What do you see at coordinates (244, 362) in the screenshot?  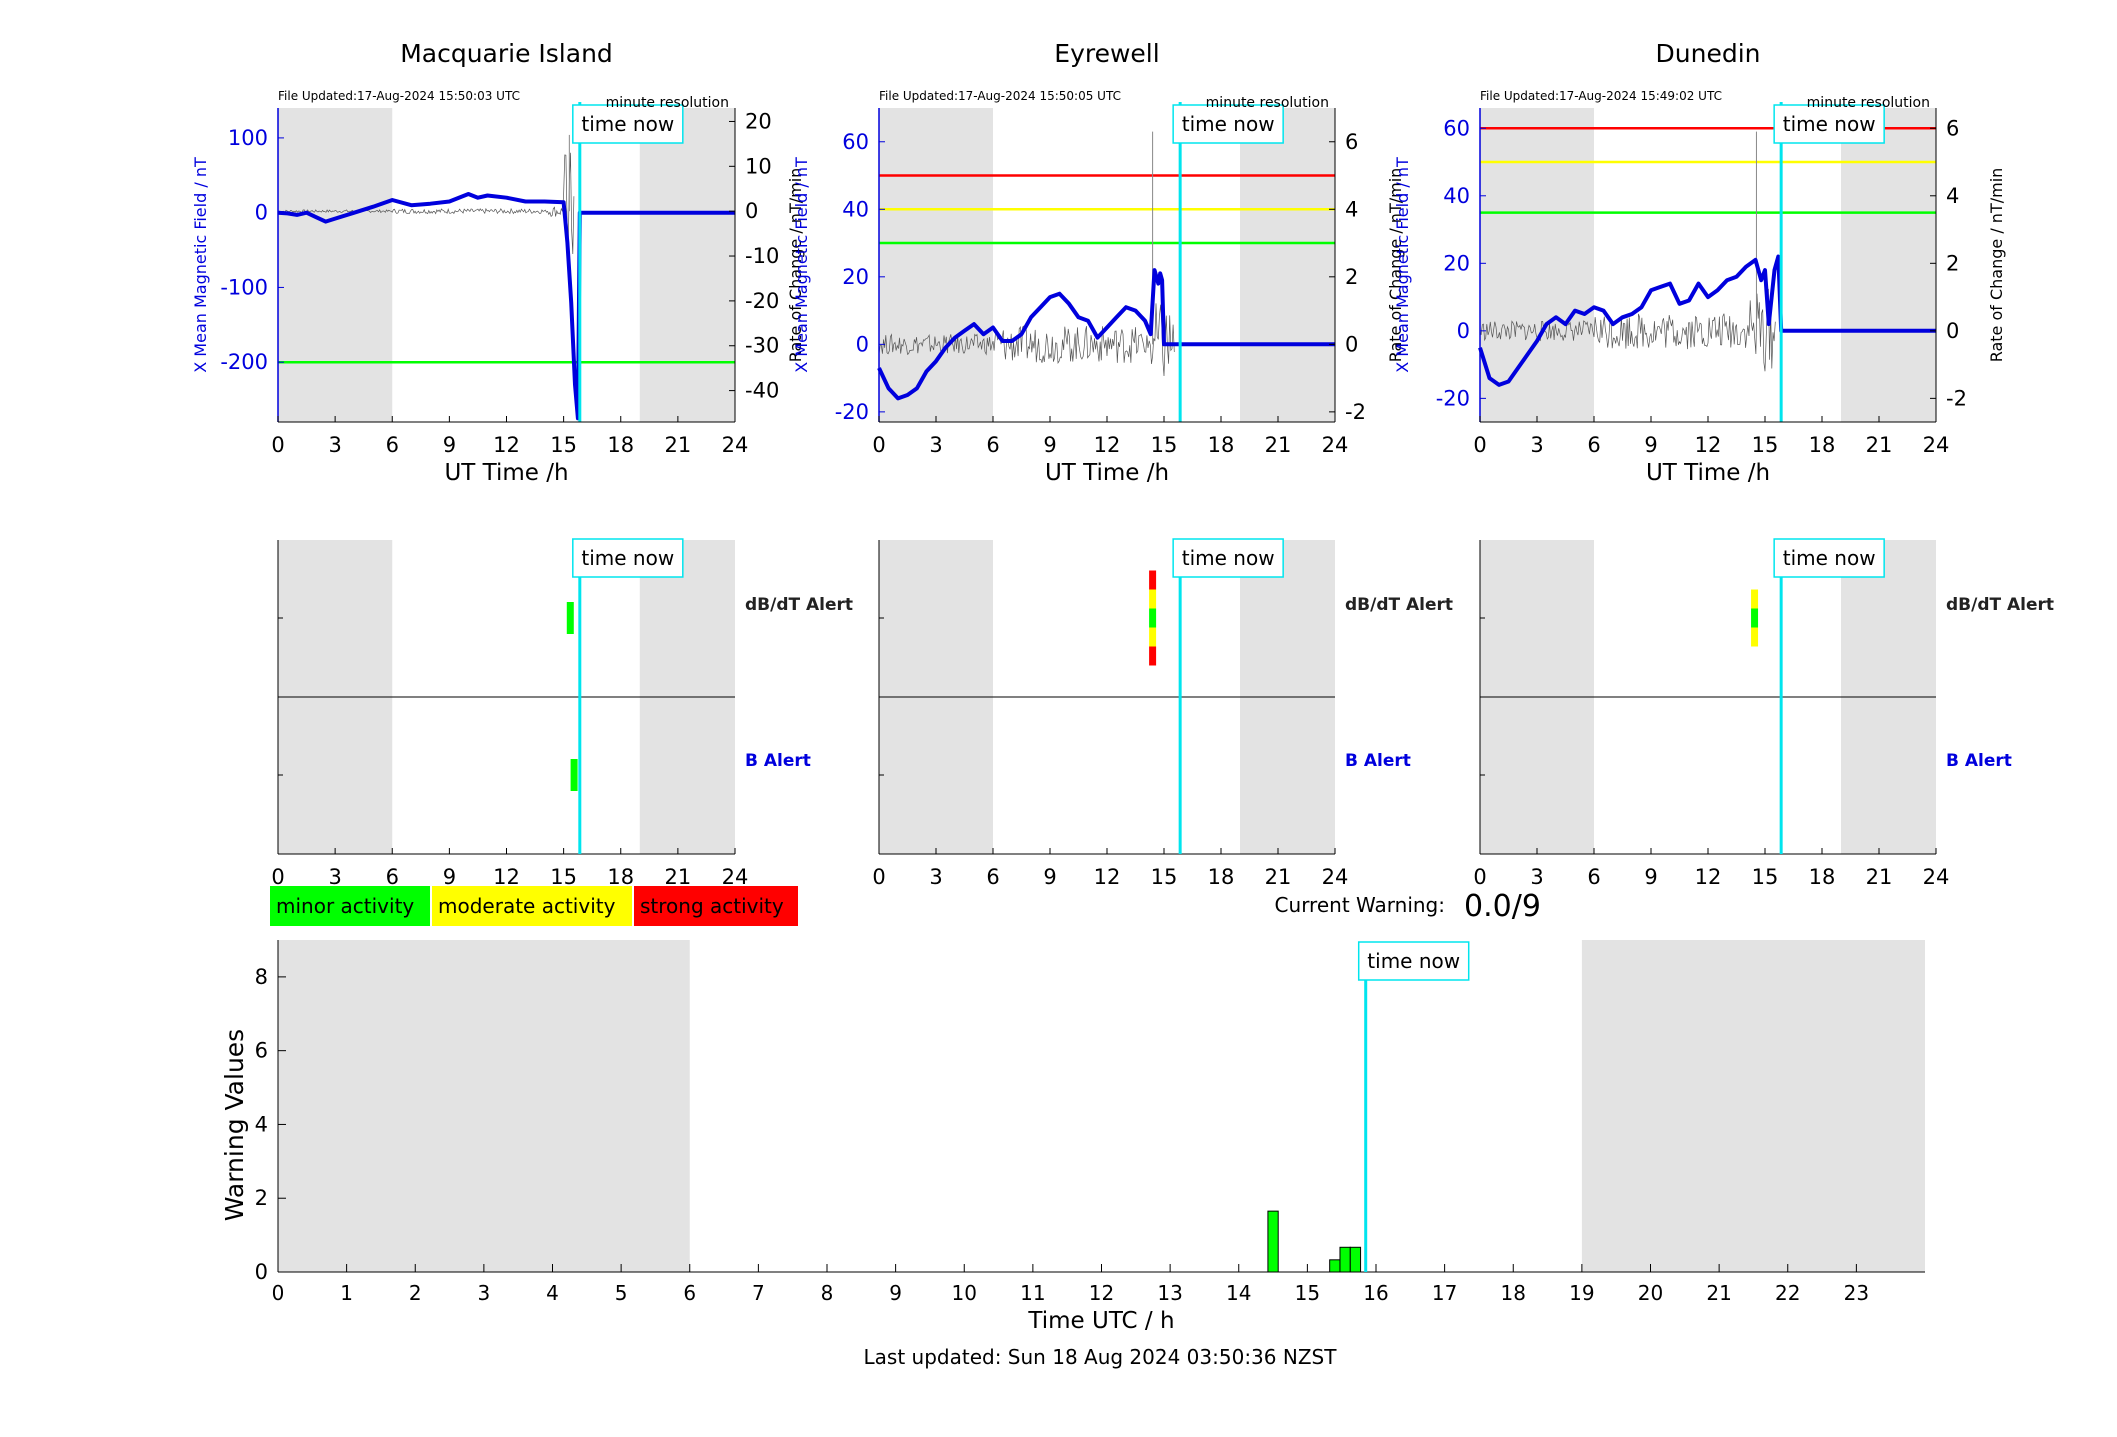 I see `y-left-tick-label: -200` at bounding box center [244, 362].